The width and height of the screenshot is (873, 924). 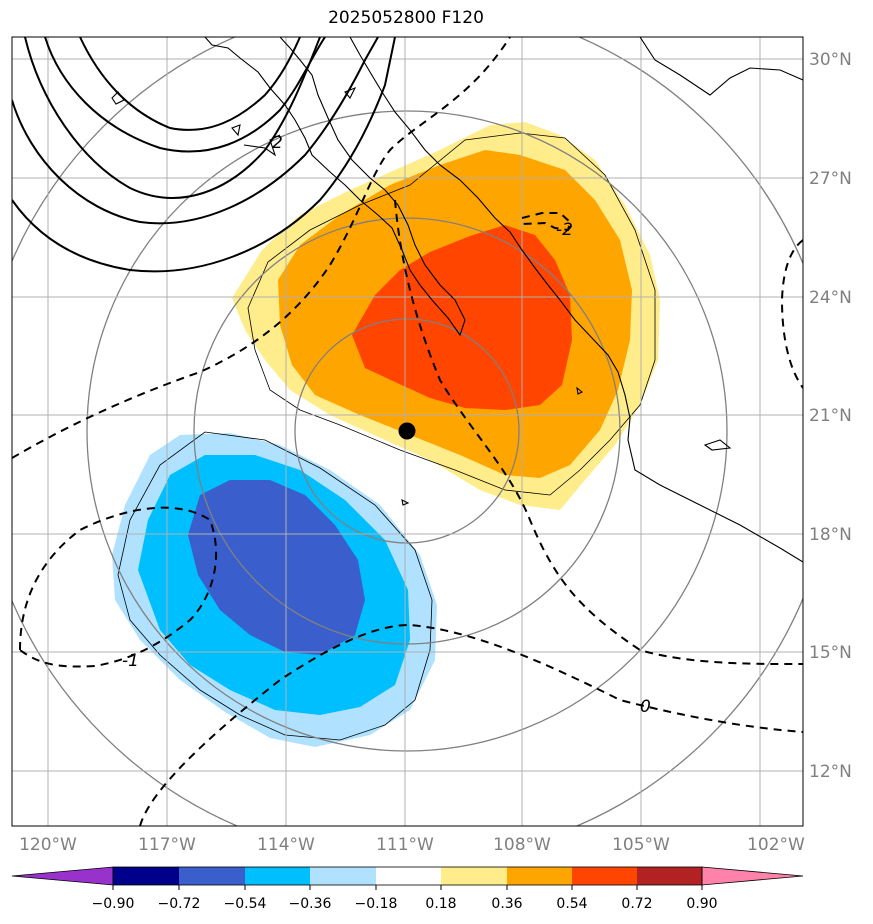 What do you see at coordinates (462, 317) in the screenshot?
I see `positive-anomaly-fill-core` at bounding box center [462, 317].